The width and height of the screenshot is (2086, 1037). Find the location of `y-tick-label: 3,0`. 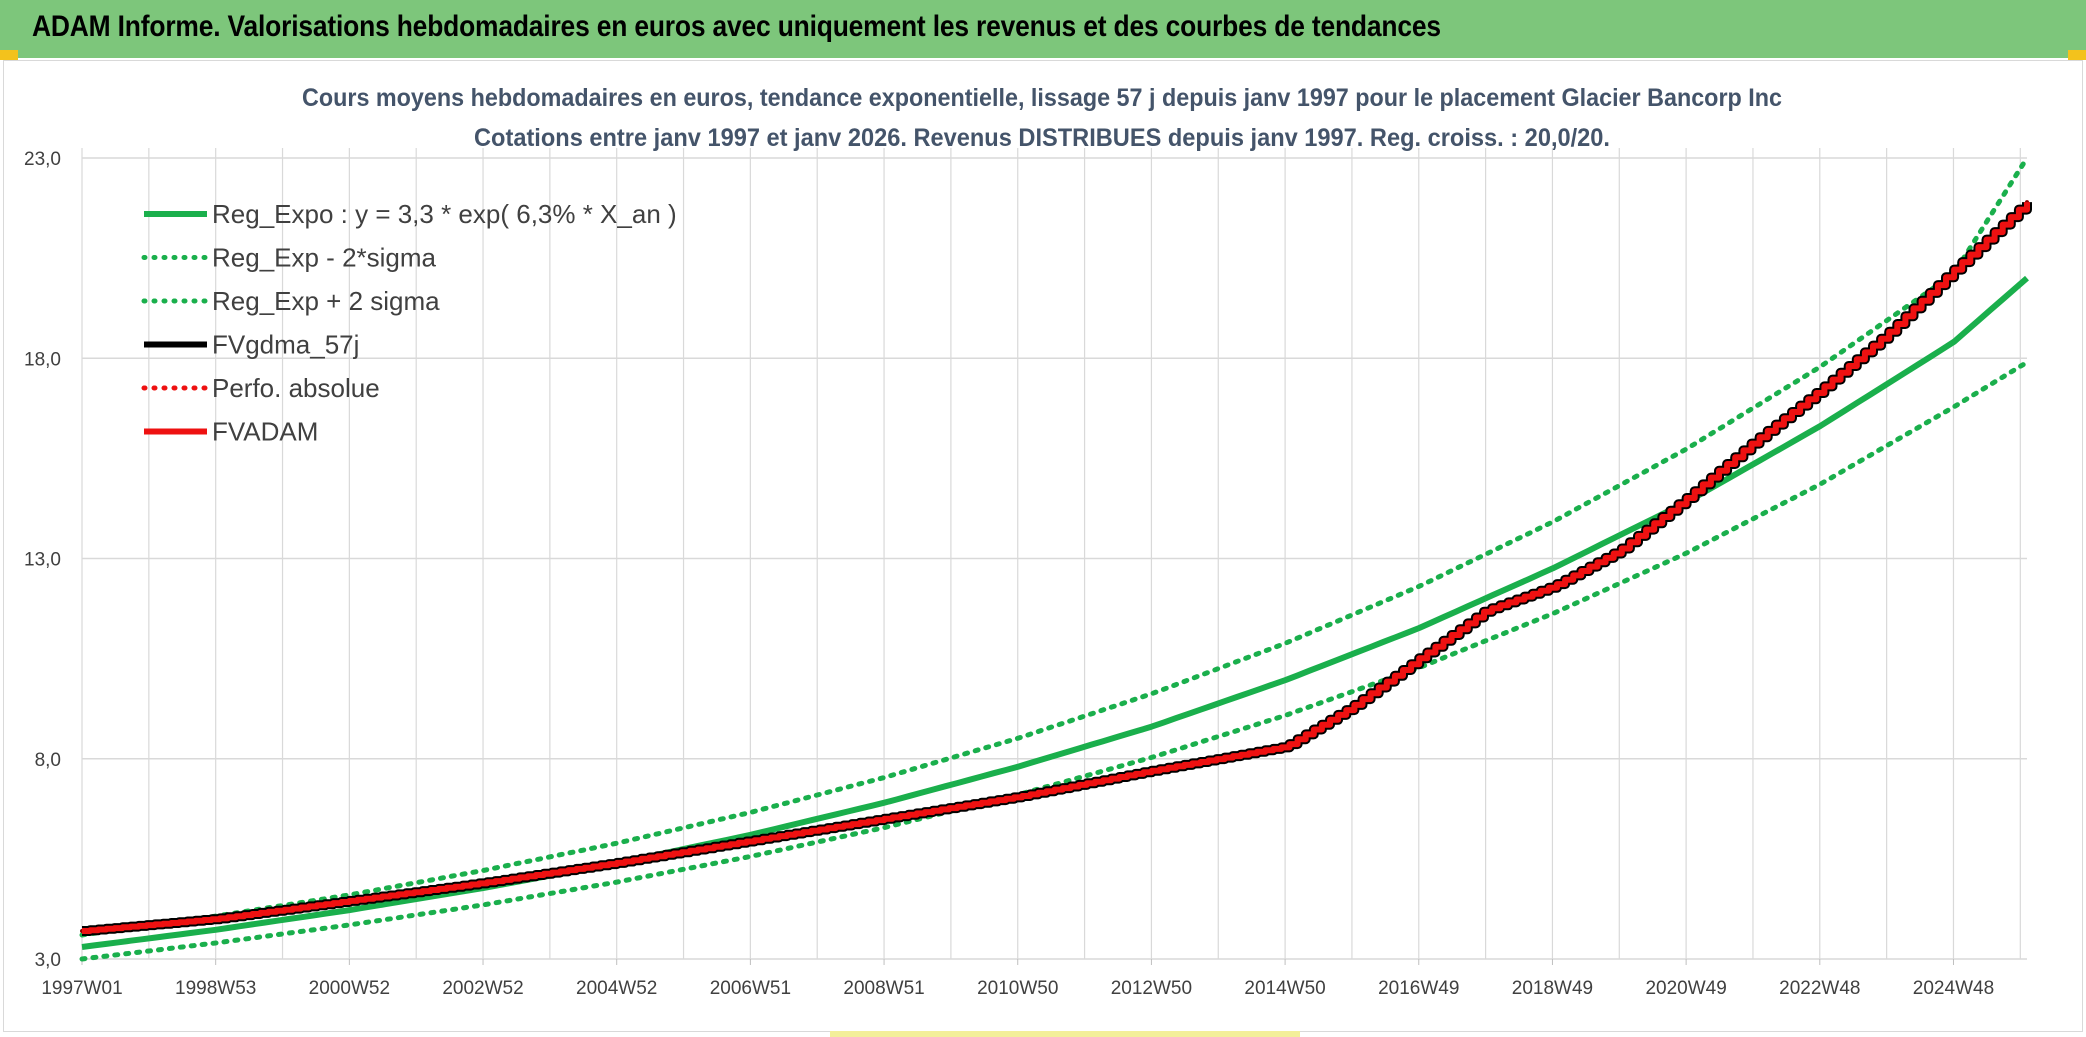

y-tick-label: 3,0 is located at coordinates (48, 960).